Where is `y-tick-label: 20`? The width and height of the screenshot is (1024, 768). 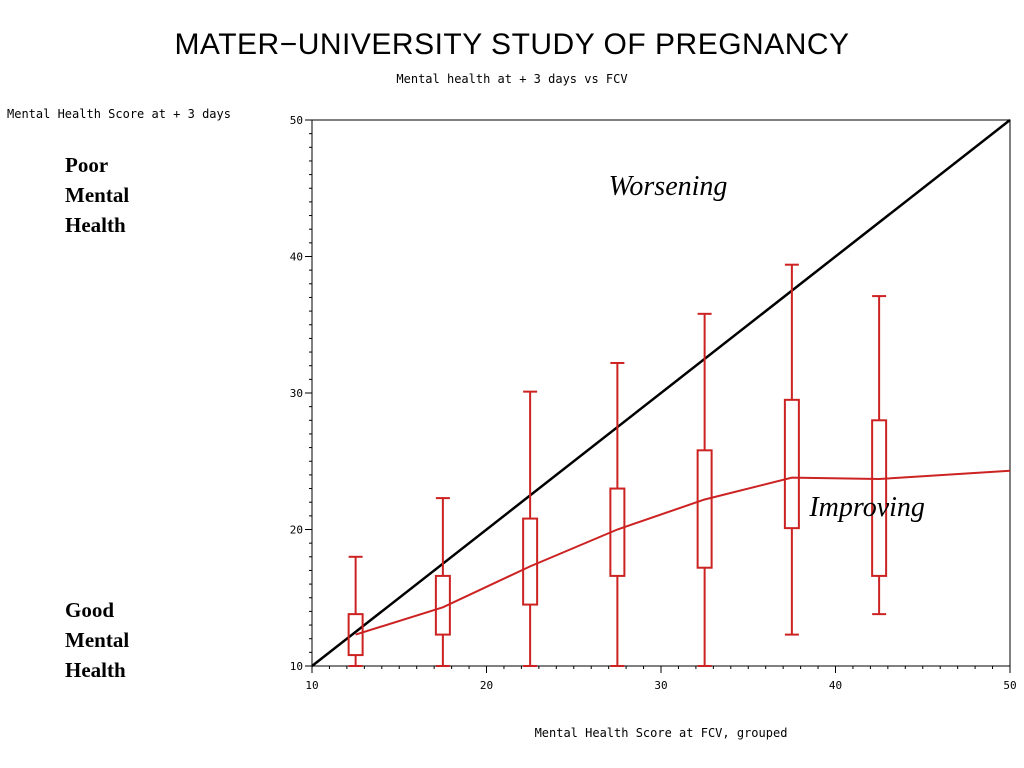
y-tick-label: 20 is located at coordinates (296, 530).